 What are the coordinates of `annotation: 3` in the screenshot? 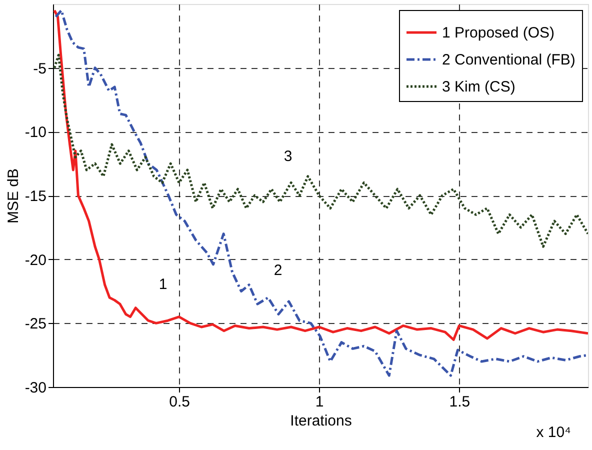 It's located at (288, 156).